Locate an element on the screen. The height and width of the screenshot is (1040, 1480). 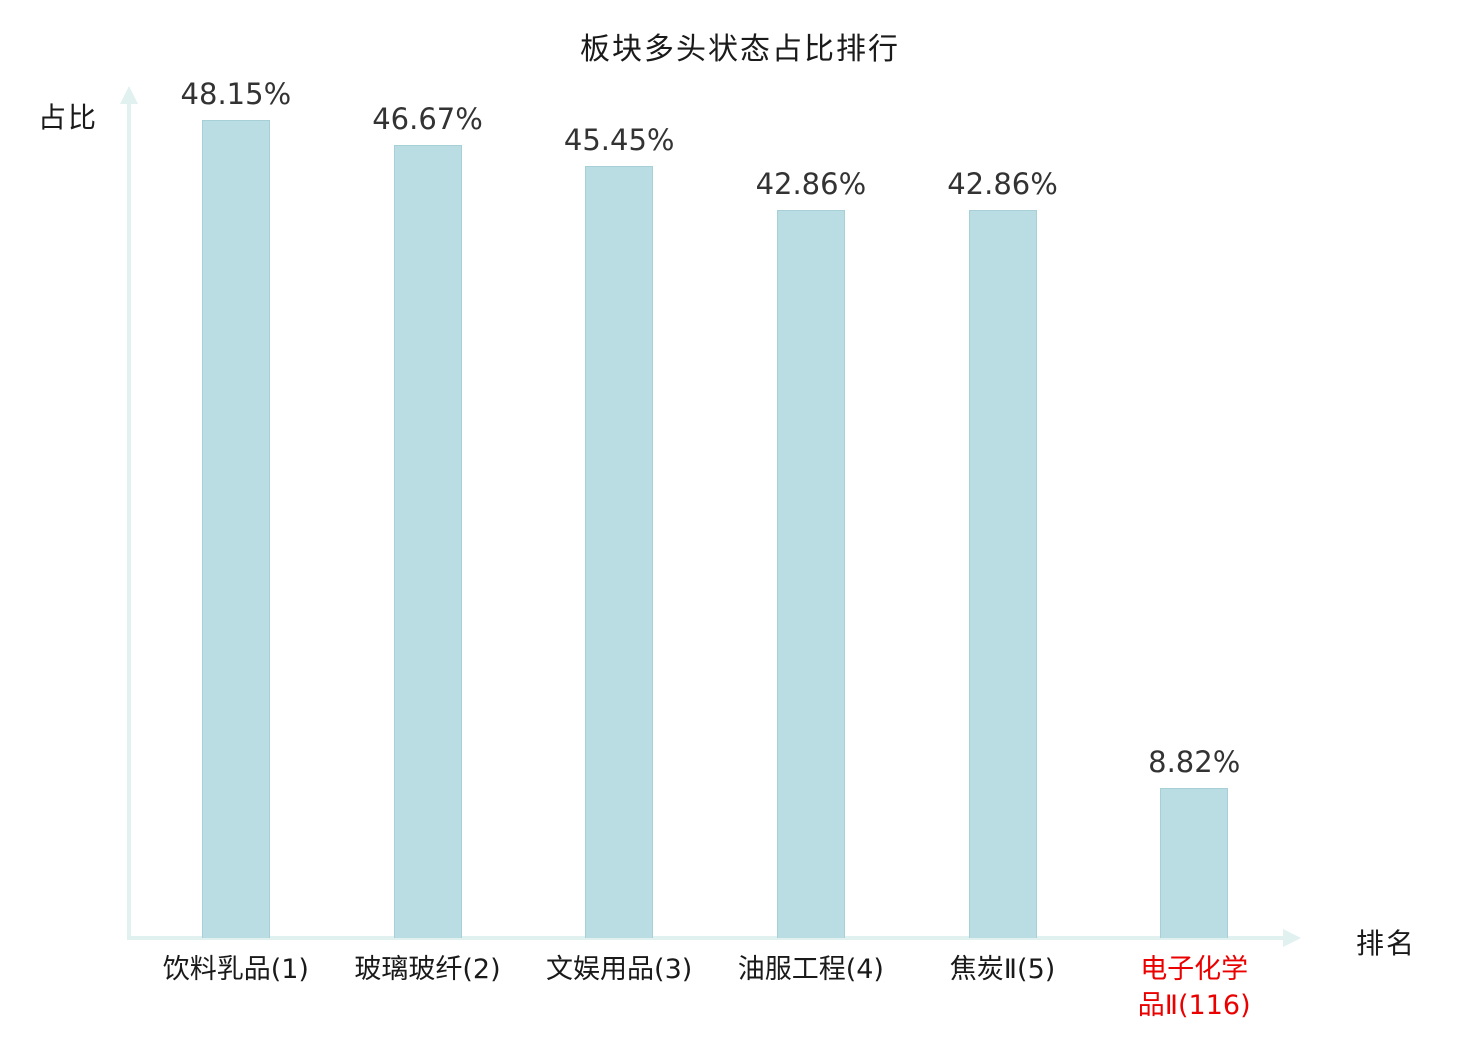
category-label: 焦炭Ⅱ(5) is located at coordinates (1002, 969).